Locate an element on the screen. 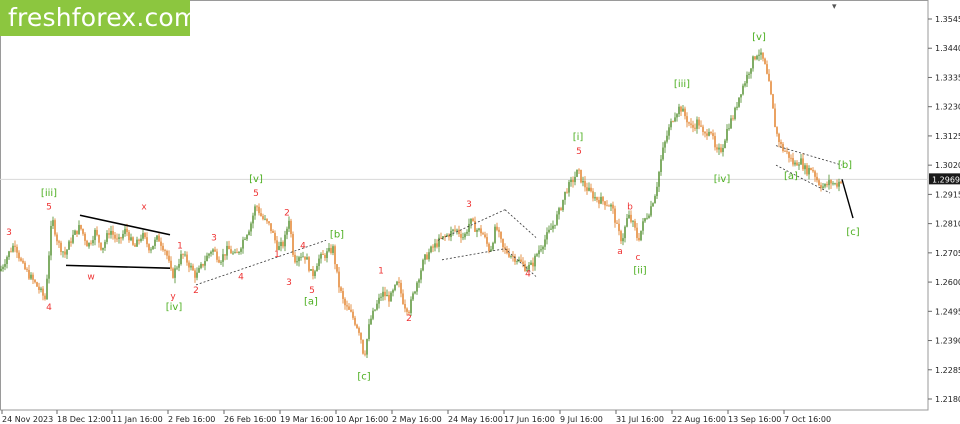  wave-label: 1 is located at coordinates (381, 272).